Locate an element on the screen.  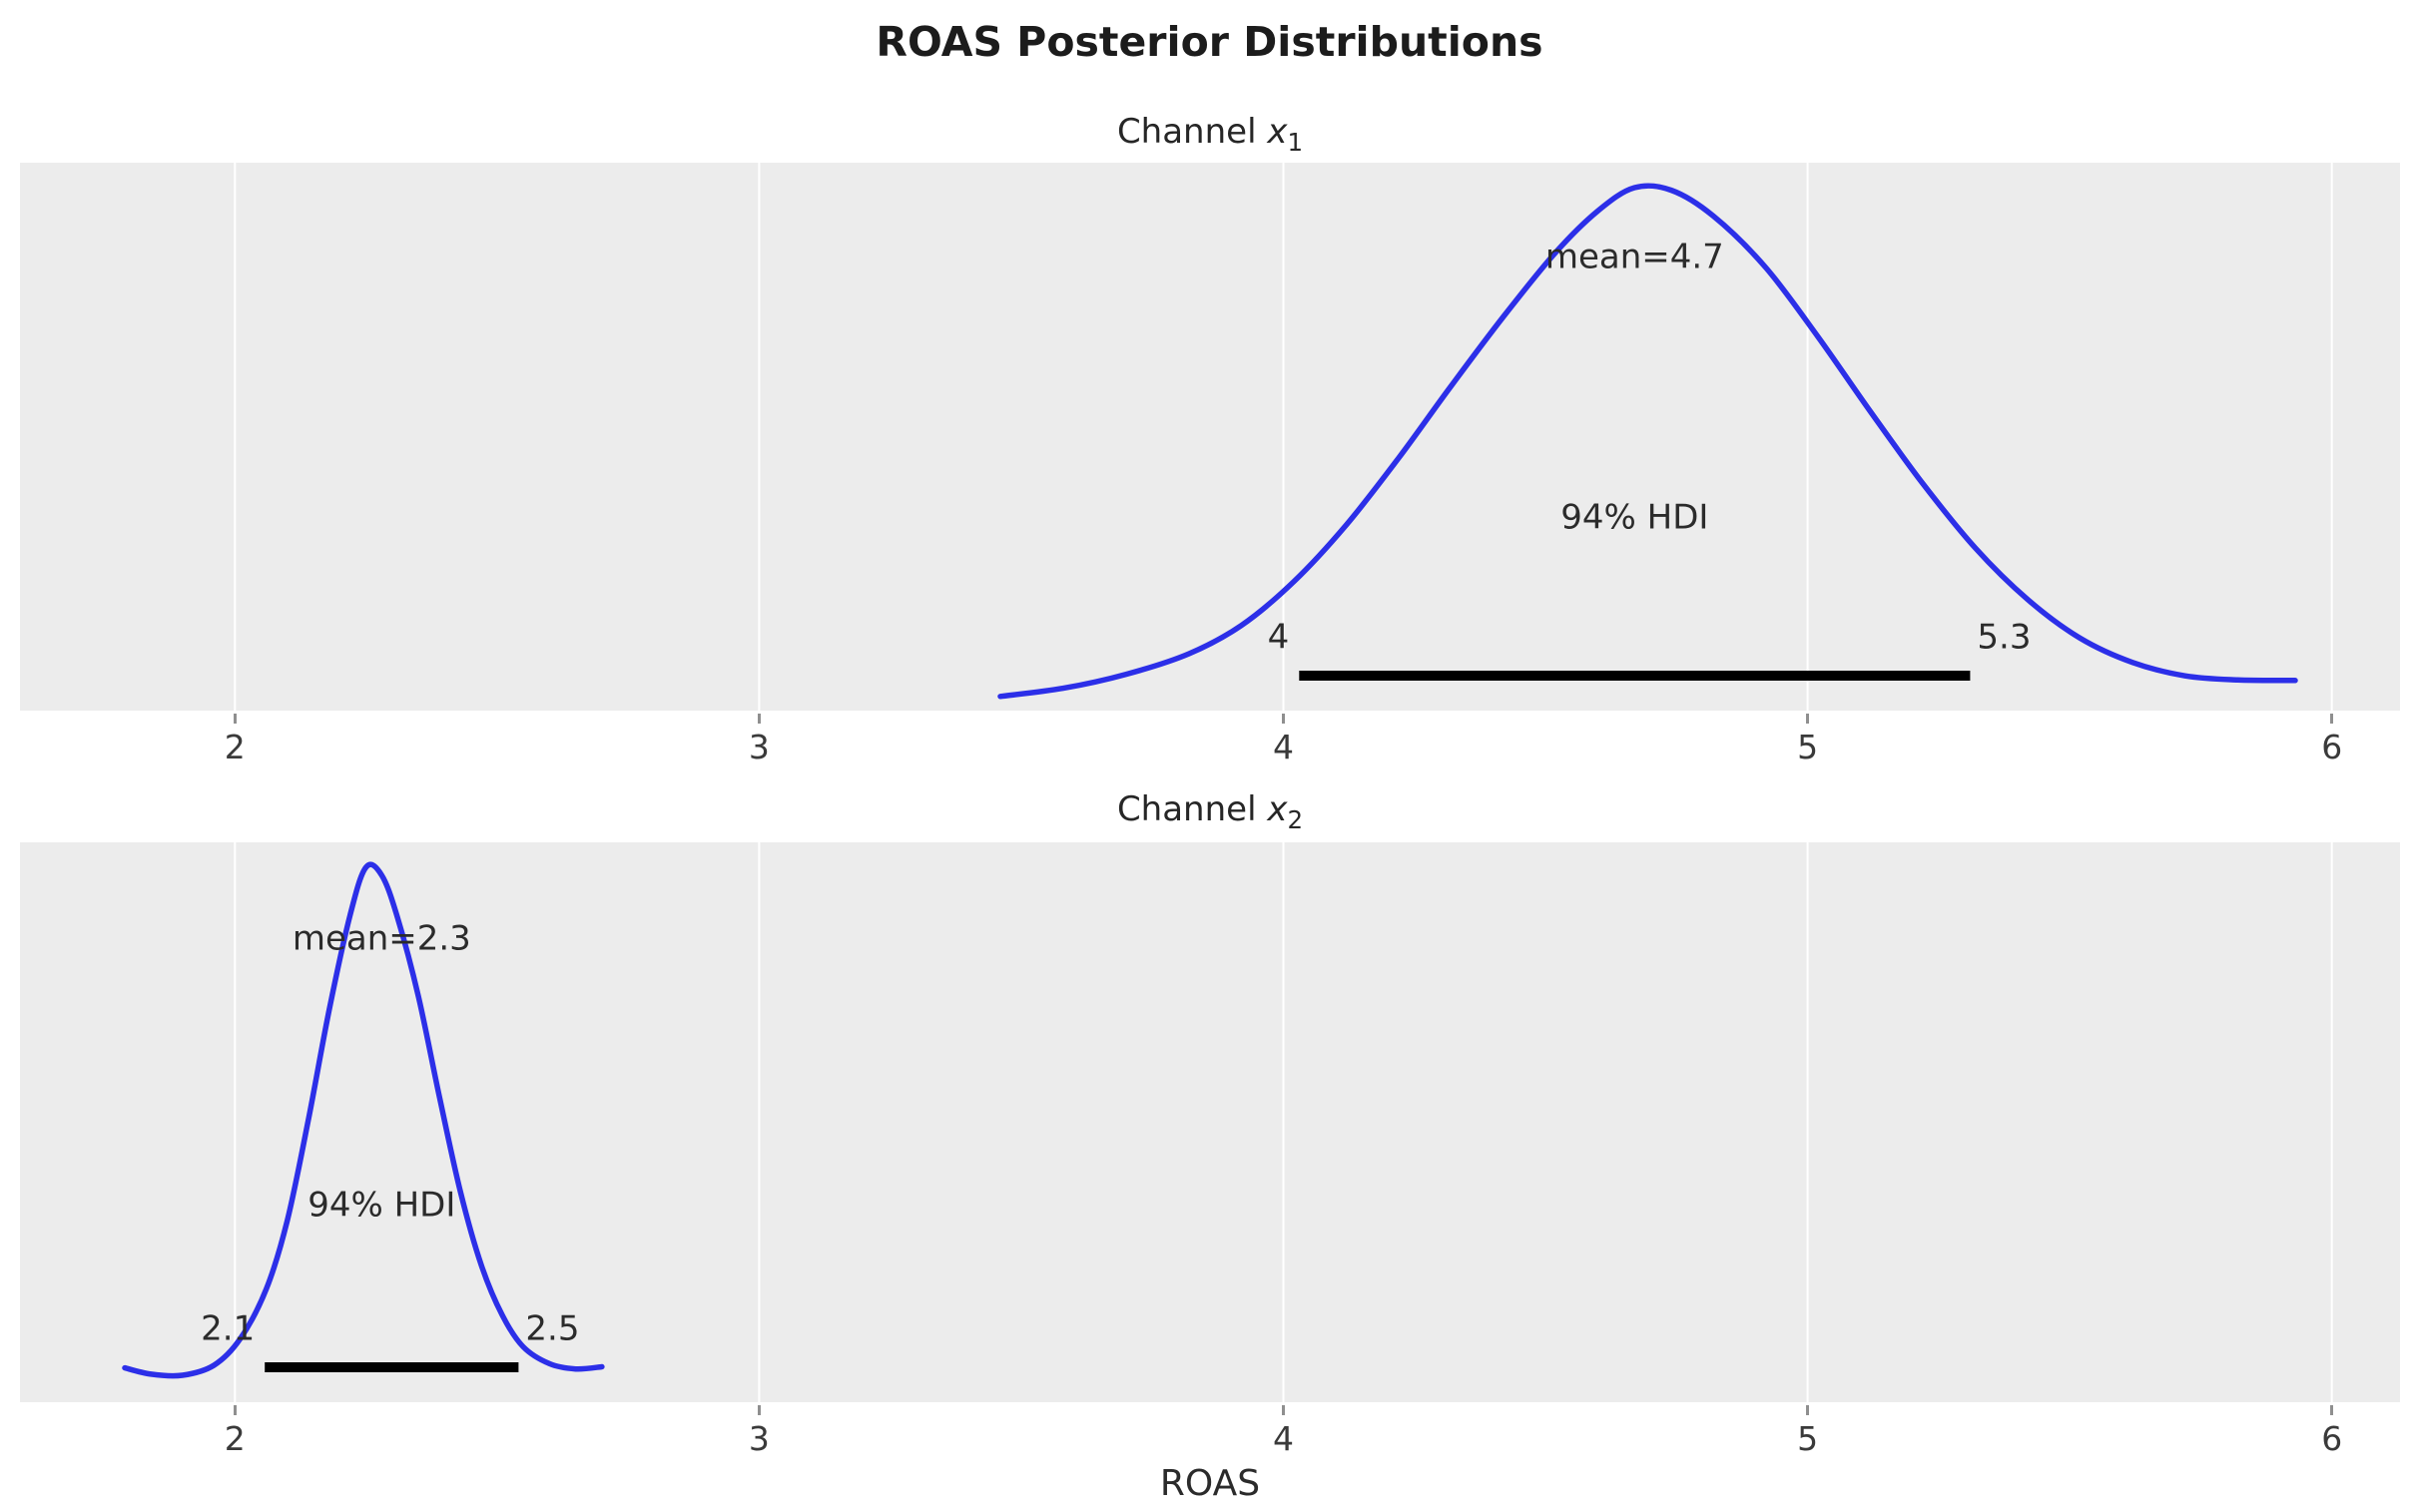
hdi-lower-label: 2.1 is located at coordinates (228, 1328).